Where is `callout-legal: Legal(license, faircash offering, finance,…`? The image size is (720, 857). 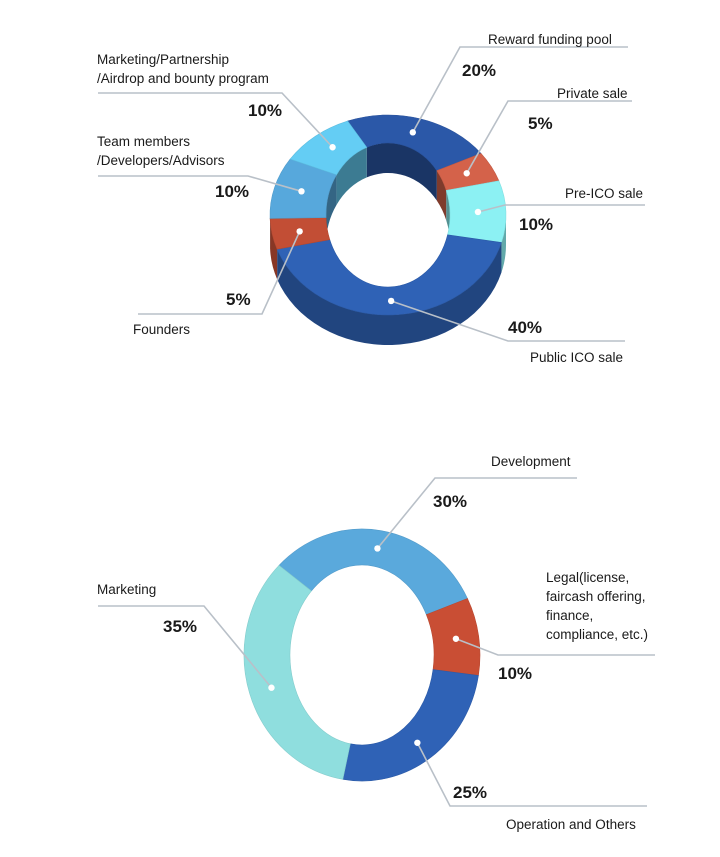 callout-legal: Legal(license, faircash offering, finance,… is located at coordinates (553, 626).